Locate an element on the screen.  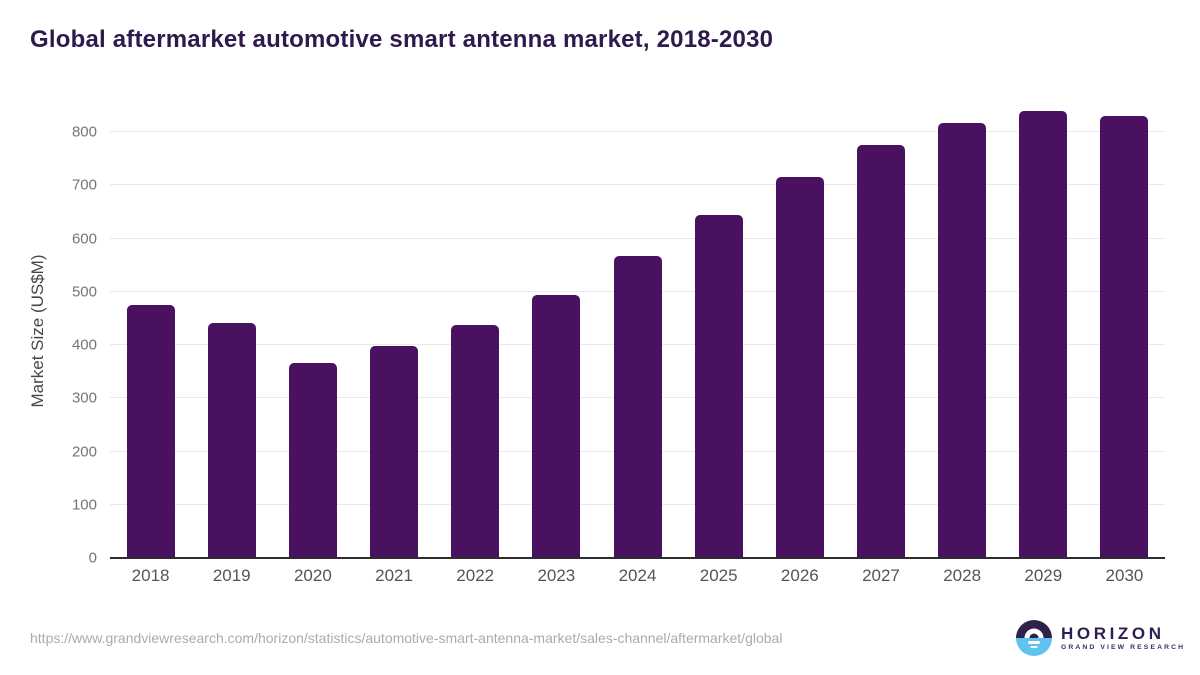
y-tick-label-100: 100 is located at coordinates (84, 505).